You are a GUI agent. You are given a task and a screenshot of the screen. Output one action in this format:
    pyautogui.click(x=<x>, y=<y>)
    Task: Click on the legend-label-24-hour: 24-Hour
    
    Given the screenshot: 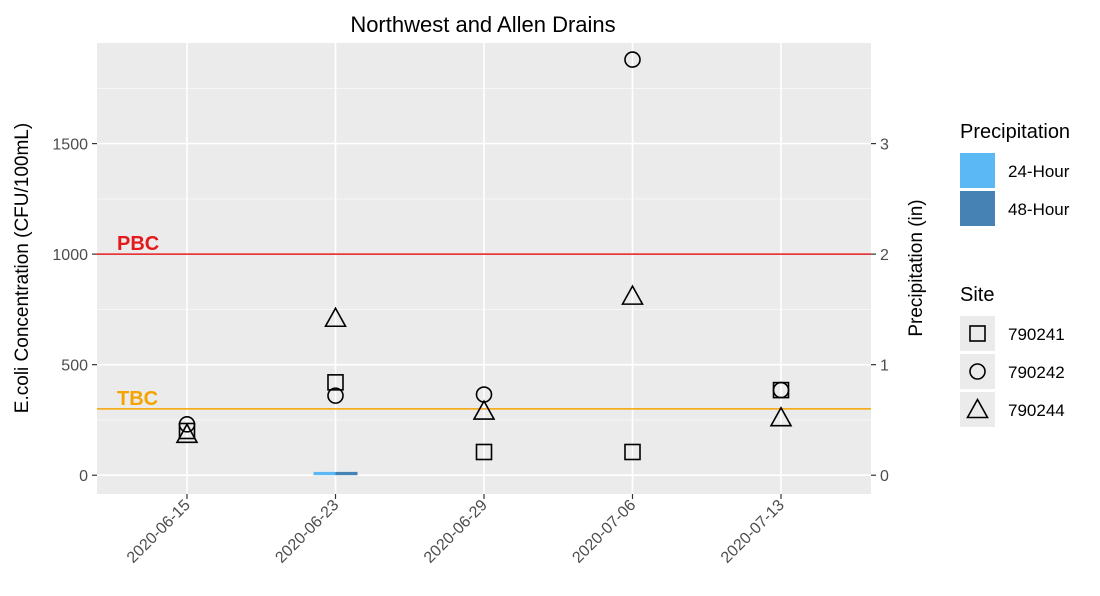 What is the action you would take?
    pyautogui.click(x=1039, y=171)
    